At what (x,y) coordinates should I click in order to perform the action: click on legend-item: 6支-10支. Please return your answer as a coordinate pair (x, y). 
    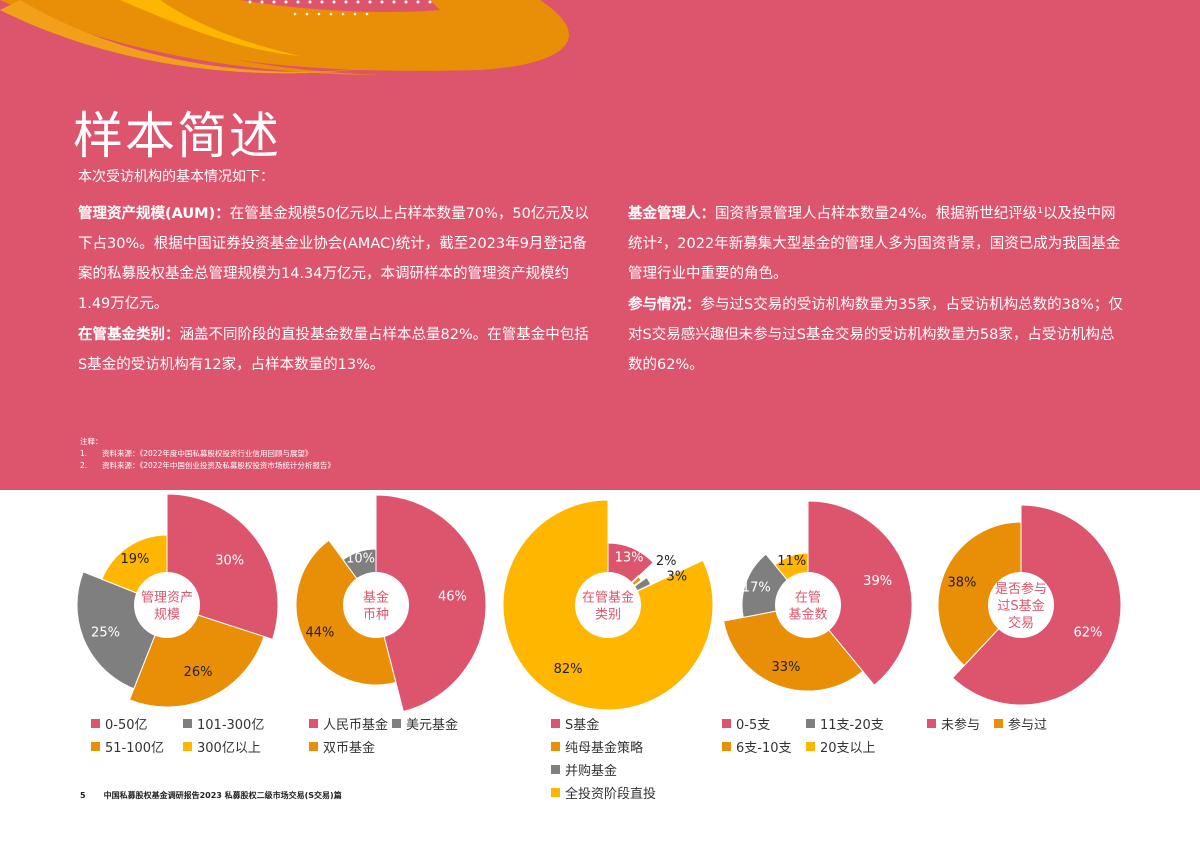
    Looking at the image, I should click on (761, 746).